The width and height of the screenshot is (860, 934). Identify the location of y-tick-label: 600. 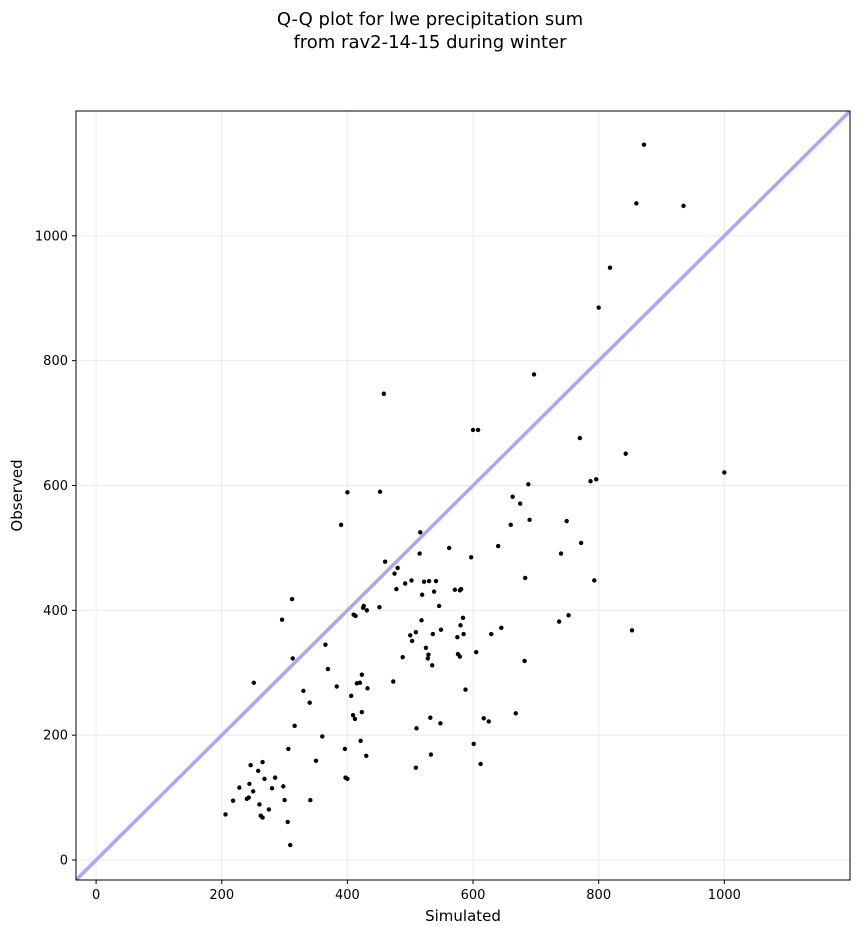
(55, 486).